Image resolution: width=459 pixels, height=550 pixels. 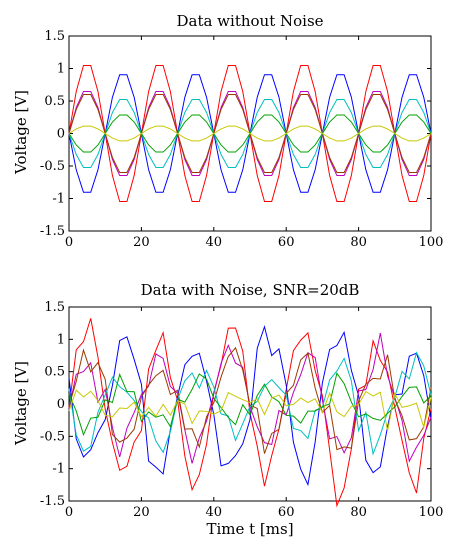 What do you see at coordinates (286, 242) in the screenshot?
I see `top-xtick-label: 60` at bounding box center [286, 242].